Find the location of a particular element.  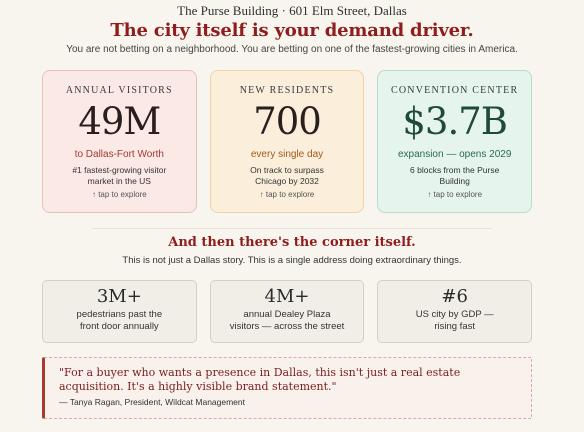

fact-value: 4M+ is located at coordinates (287, 296).